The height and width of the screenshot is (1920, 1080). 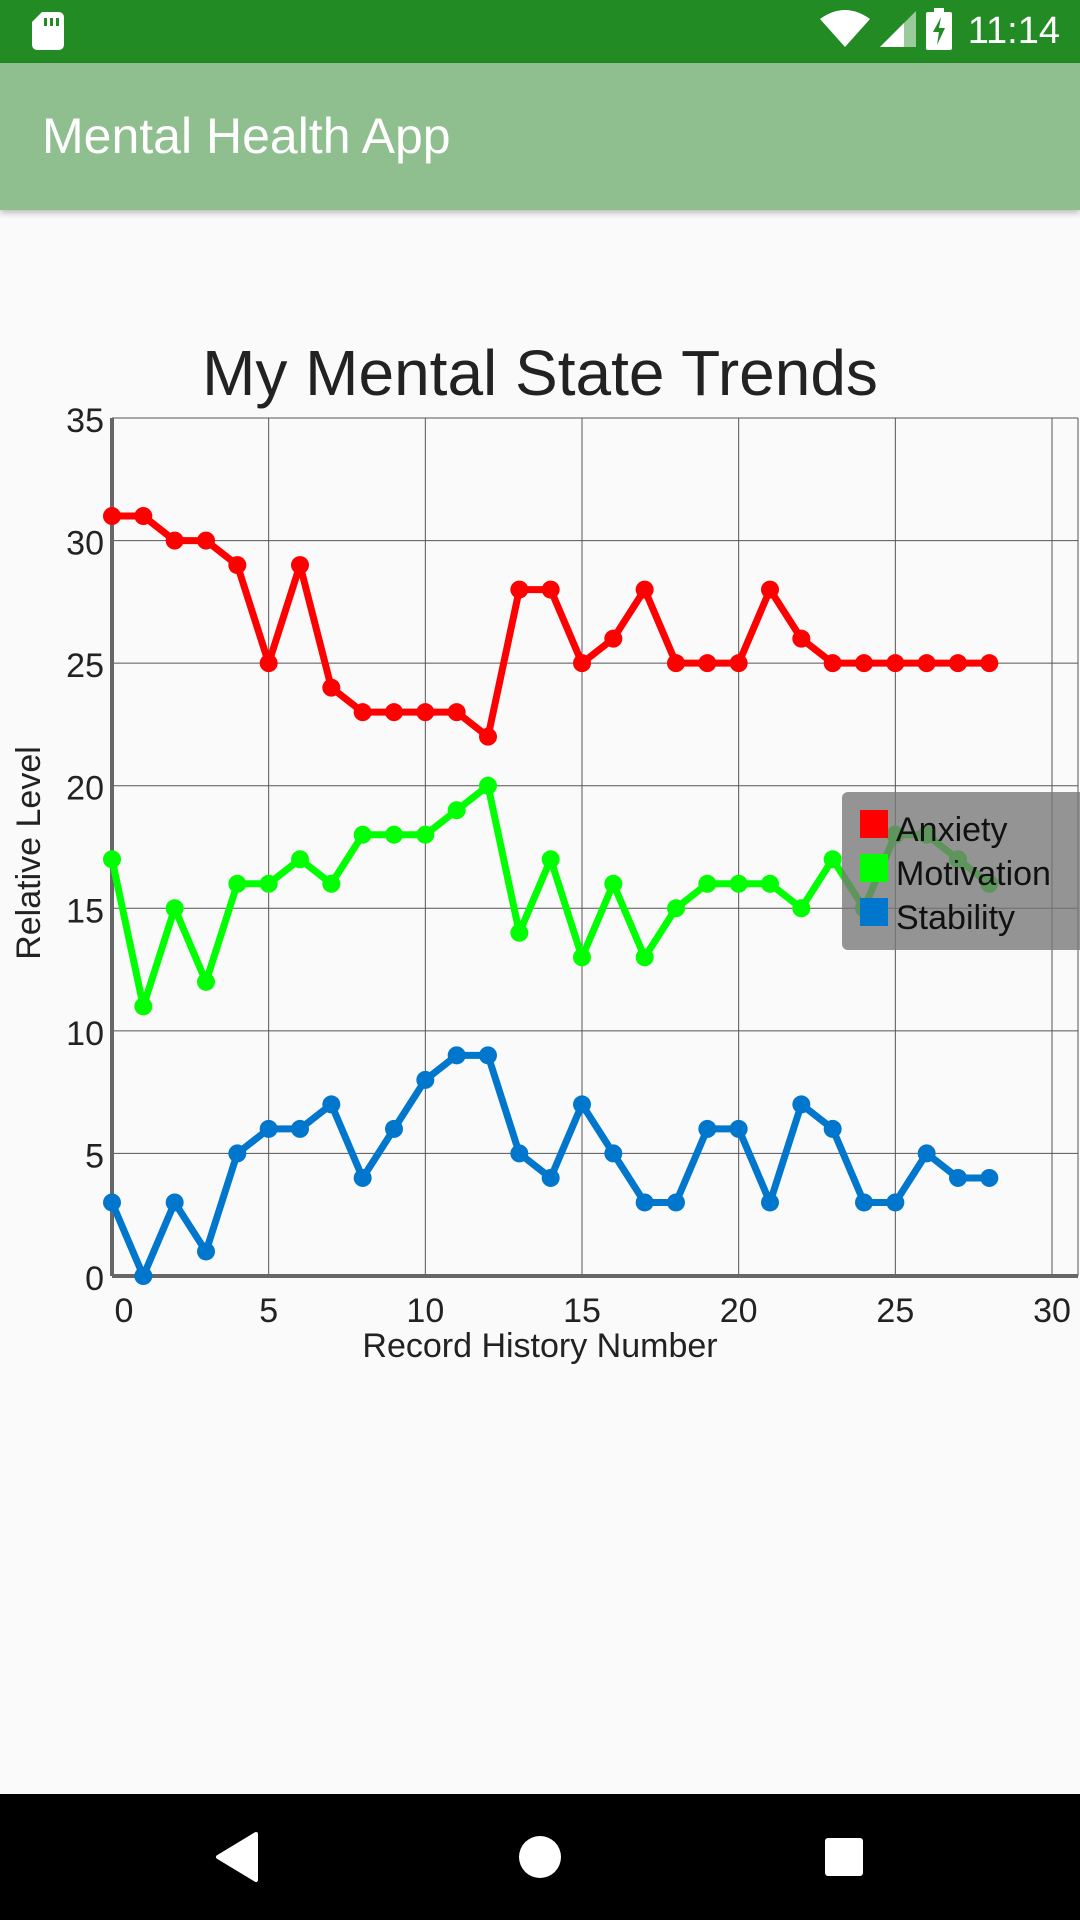 I want to click on home-icon, so click(x=540, y=1857).